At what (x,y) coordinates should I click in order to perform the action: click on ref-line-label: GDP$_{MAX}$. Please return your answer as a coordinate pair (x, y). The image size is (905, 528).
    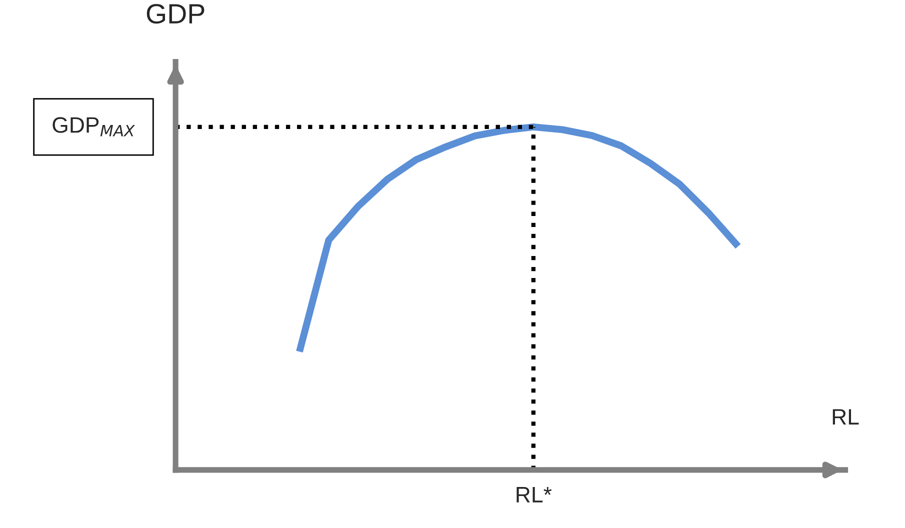
    Looking at the image, I should click on (93, 126).